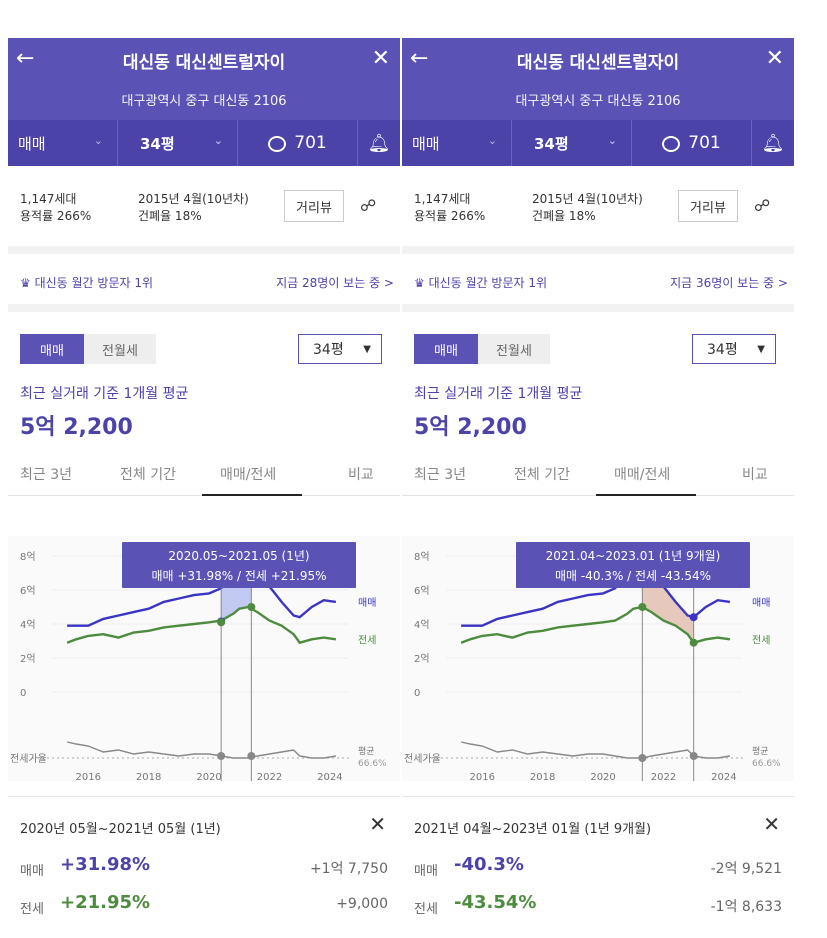  I want to click on bell-icon: 🔔︎, so click(379, 143).